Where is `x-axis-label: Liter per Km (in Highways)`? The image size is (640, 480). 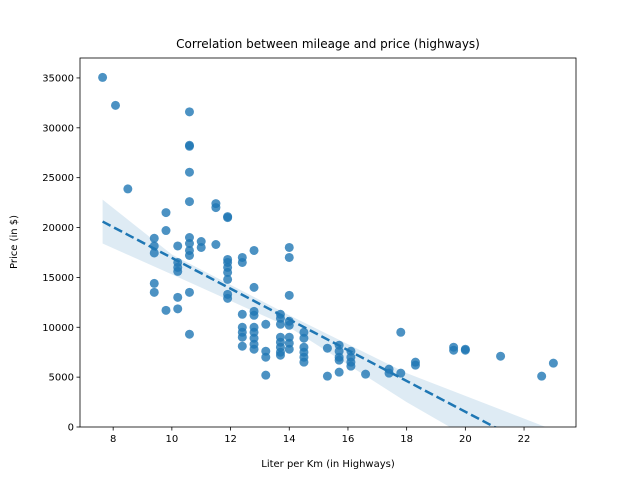 x-axis-label: Liter per Km (in Highways) is located at coordinates (328, 464).